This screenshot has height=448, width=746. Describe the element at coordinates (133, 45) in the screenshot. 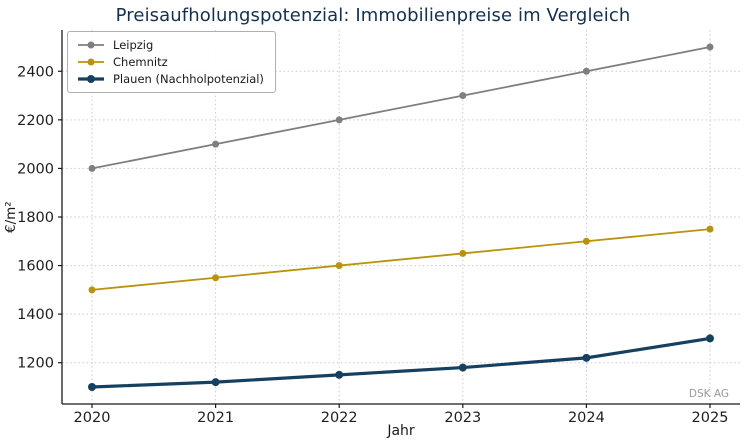

I see `legend-label: Leipzig` at that location.